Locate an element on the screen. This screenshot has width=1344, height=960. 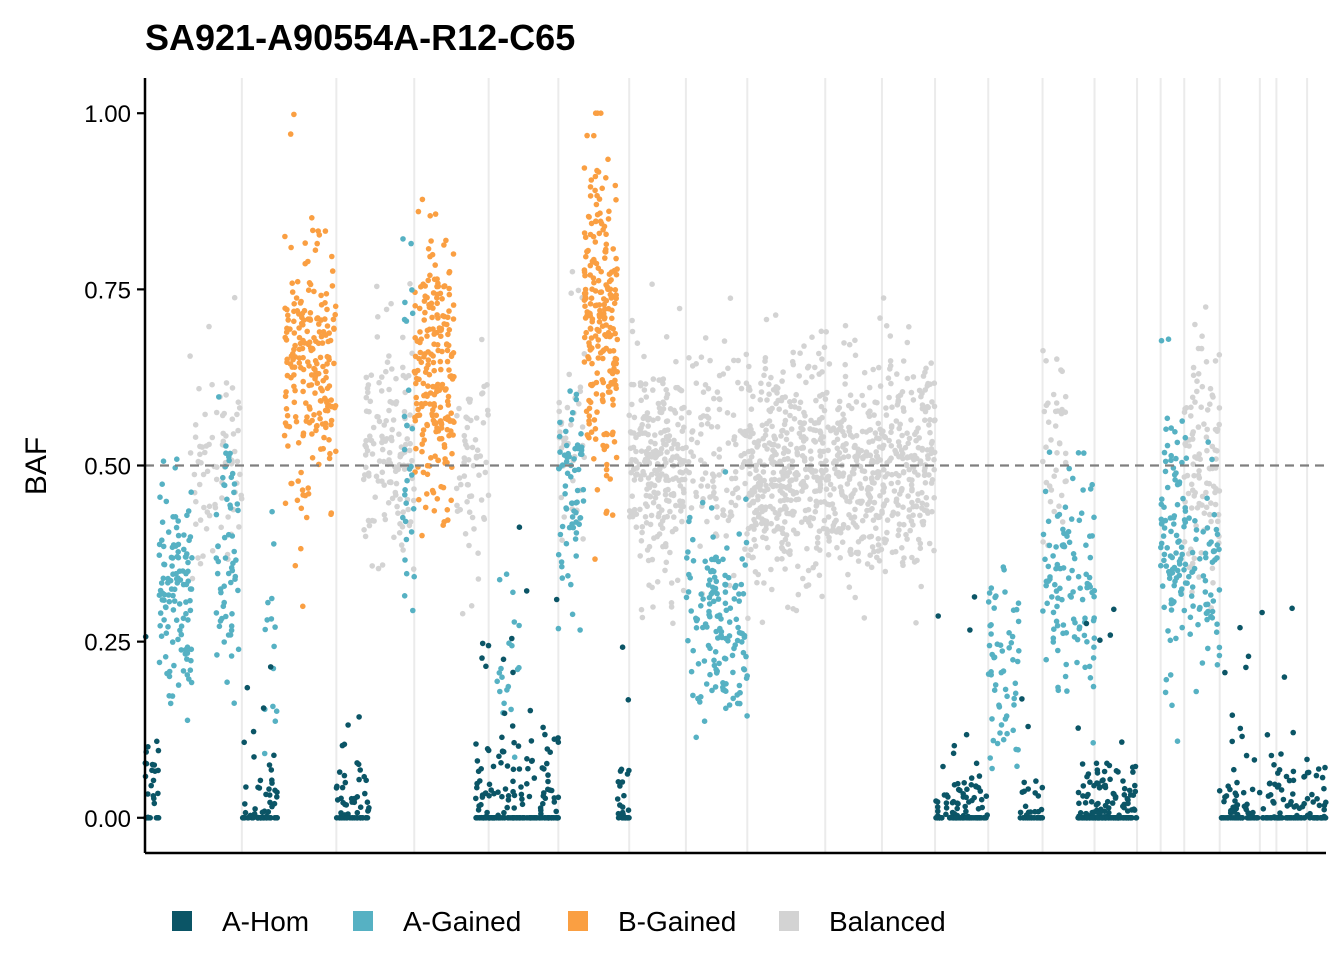
y-tick-label: 0.00 is located at coordinates (107, 819).